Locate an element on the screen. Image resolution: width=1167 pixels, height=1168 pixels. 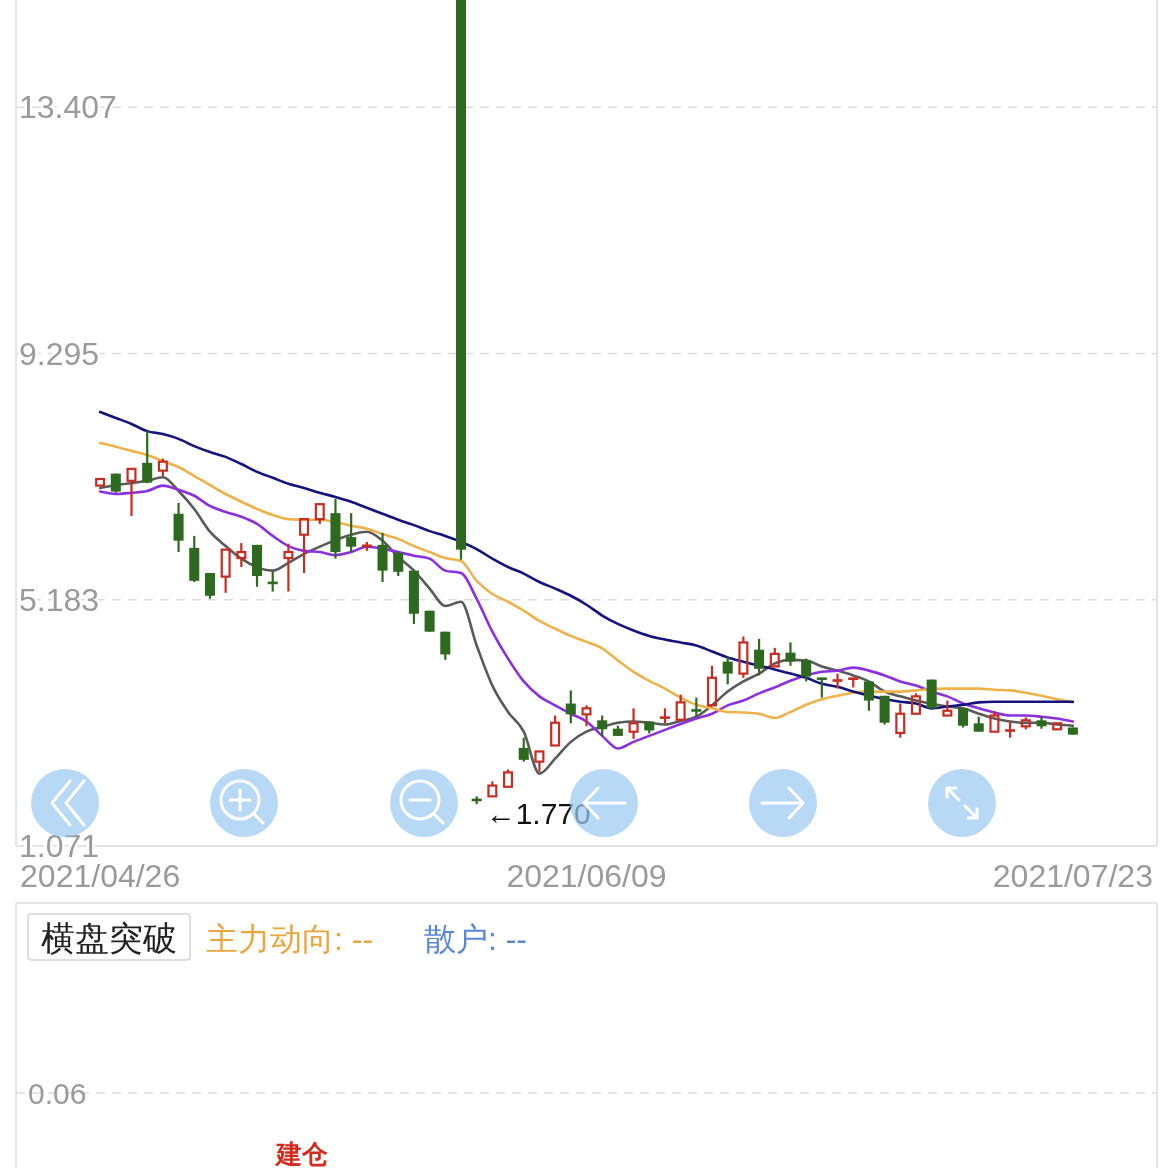
y-tick-label: 13.407 is located at coordinates (68, 107).